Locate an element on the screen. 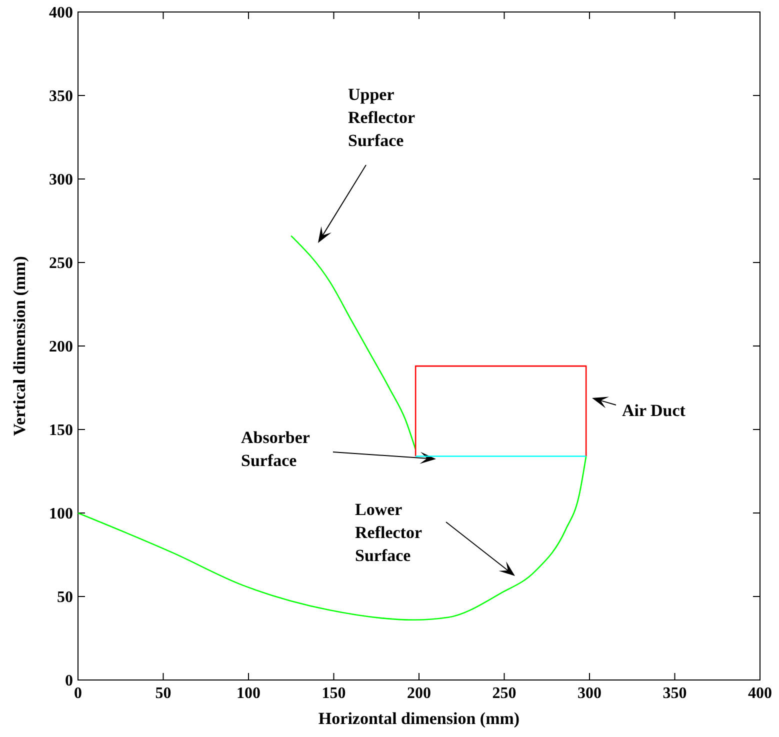 Image resolution: width=779 pixels, height=737 pixels. x-tick-label: 400 is located at coordinates (760, 693).